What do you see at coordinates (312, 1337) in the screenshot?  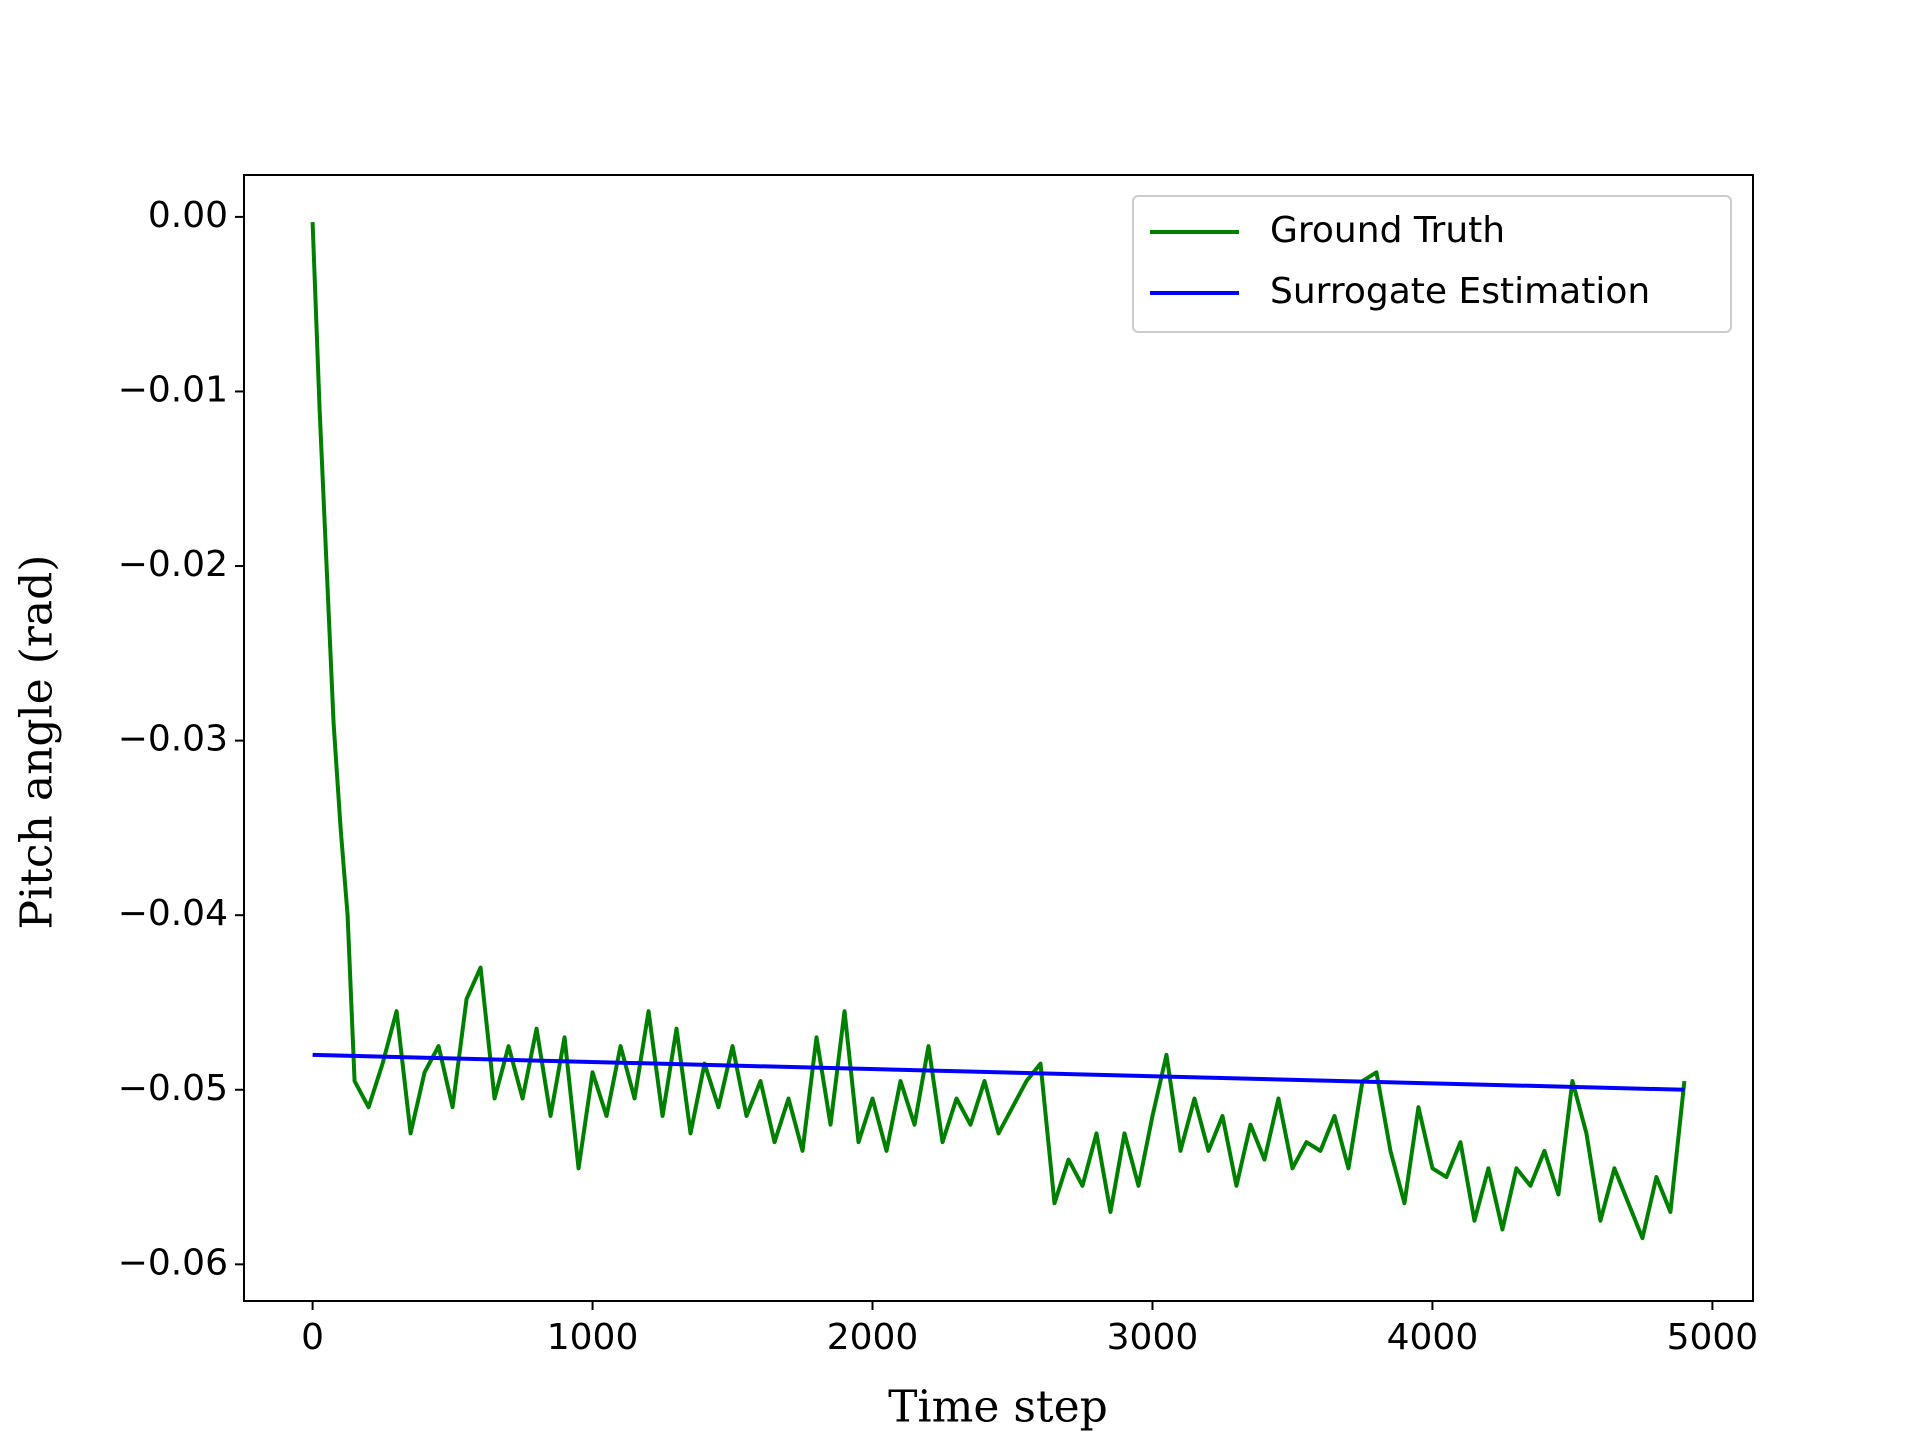 I see `x-tick-label: 0` at bounding box center [312, 1337].